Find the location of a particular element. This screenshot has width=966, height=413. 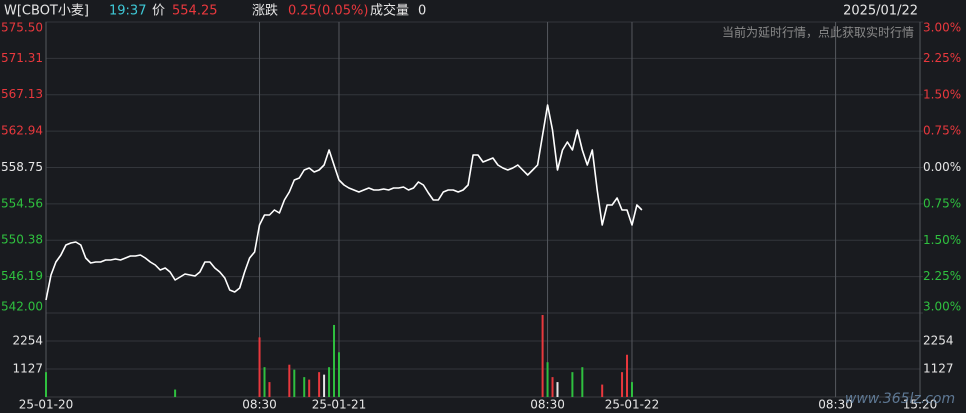

y-tick-label: 550.38 is located at coordinates (22, 240).